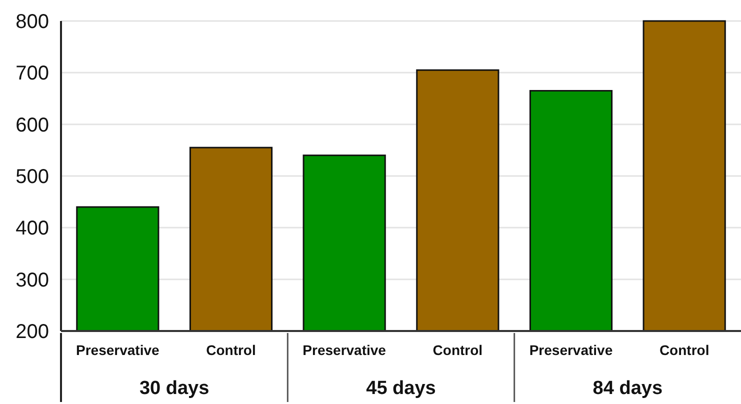  What do you see at coordinates (32, 177) in the screenshot?
I see `y-tick-label: 500` at bounding box center [32, 177].